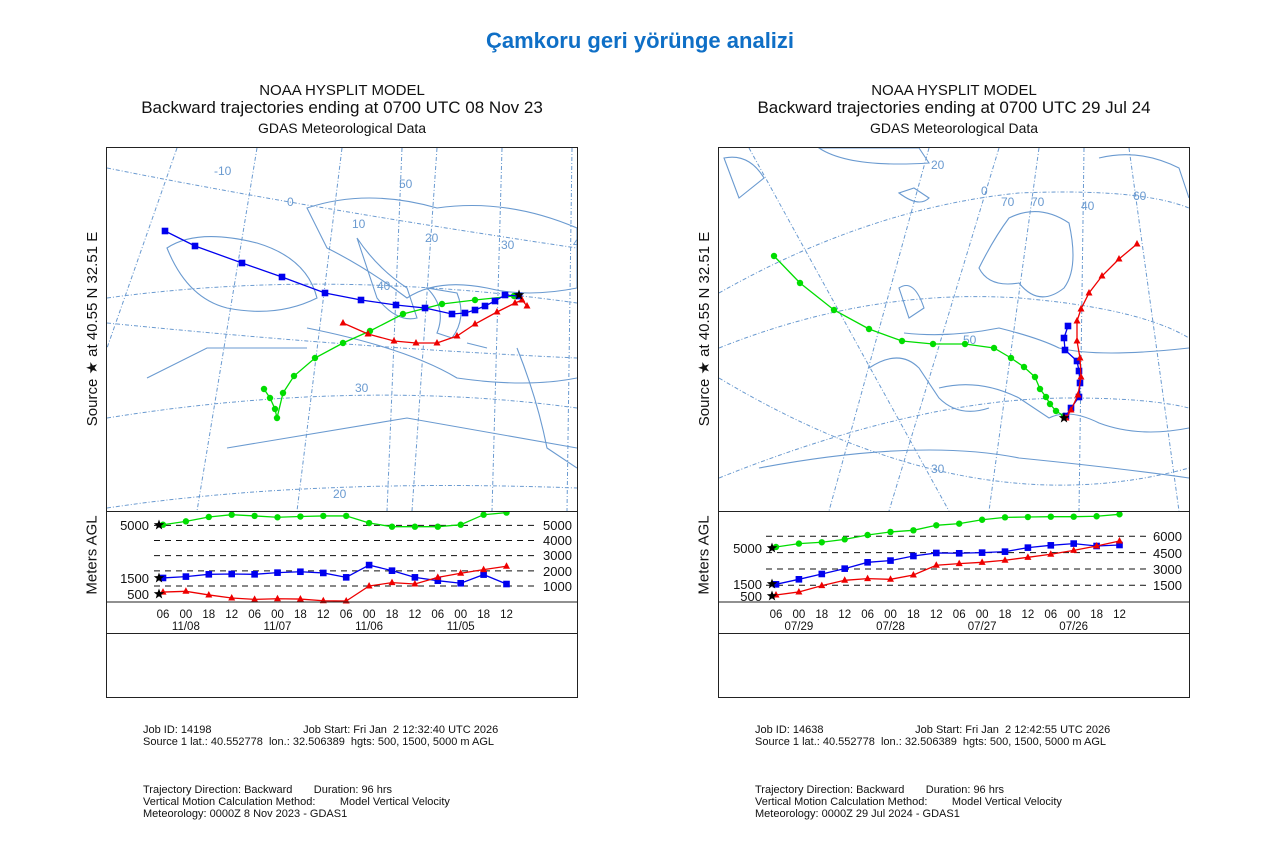  I want to click on grid-degree-label: 30, so click(508, 245).